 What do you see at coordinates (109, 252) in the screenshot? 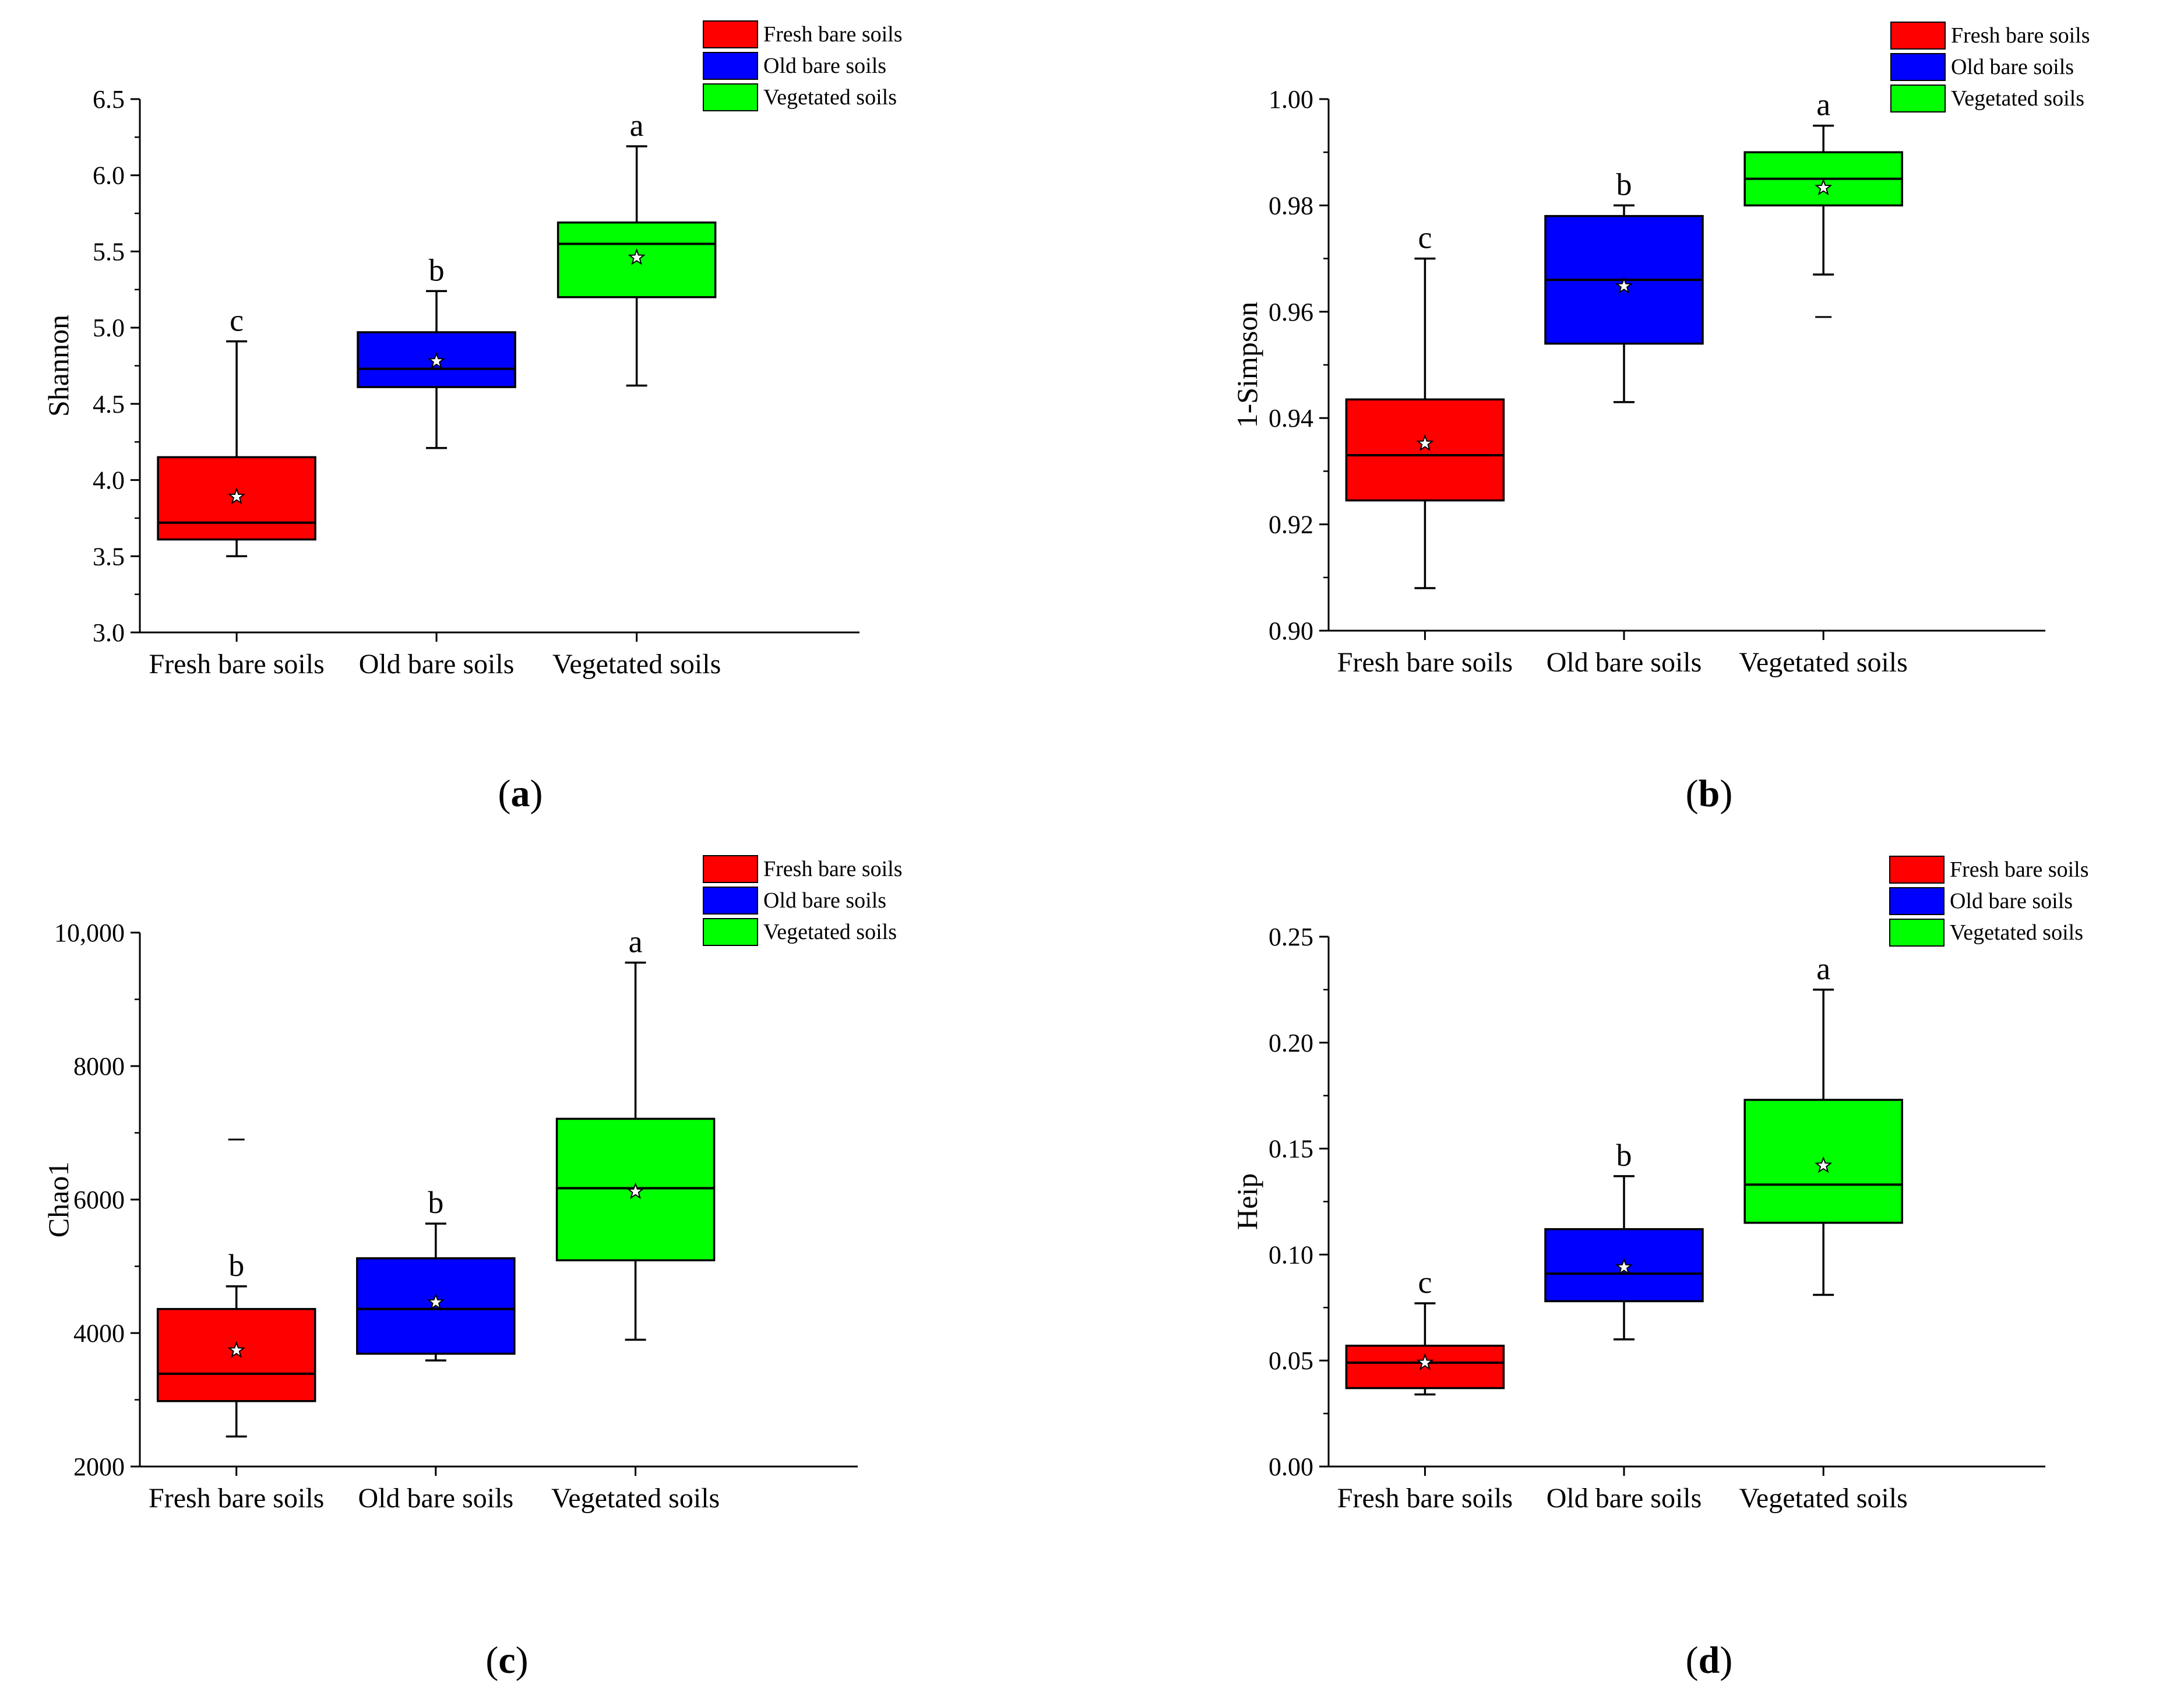
I see `y-tick-label: 5.5` at bounding box center [109, 252].